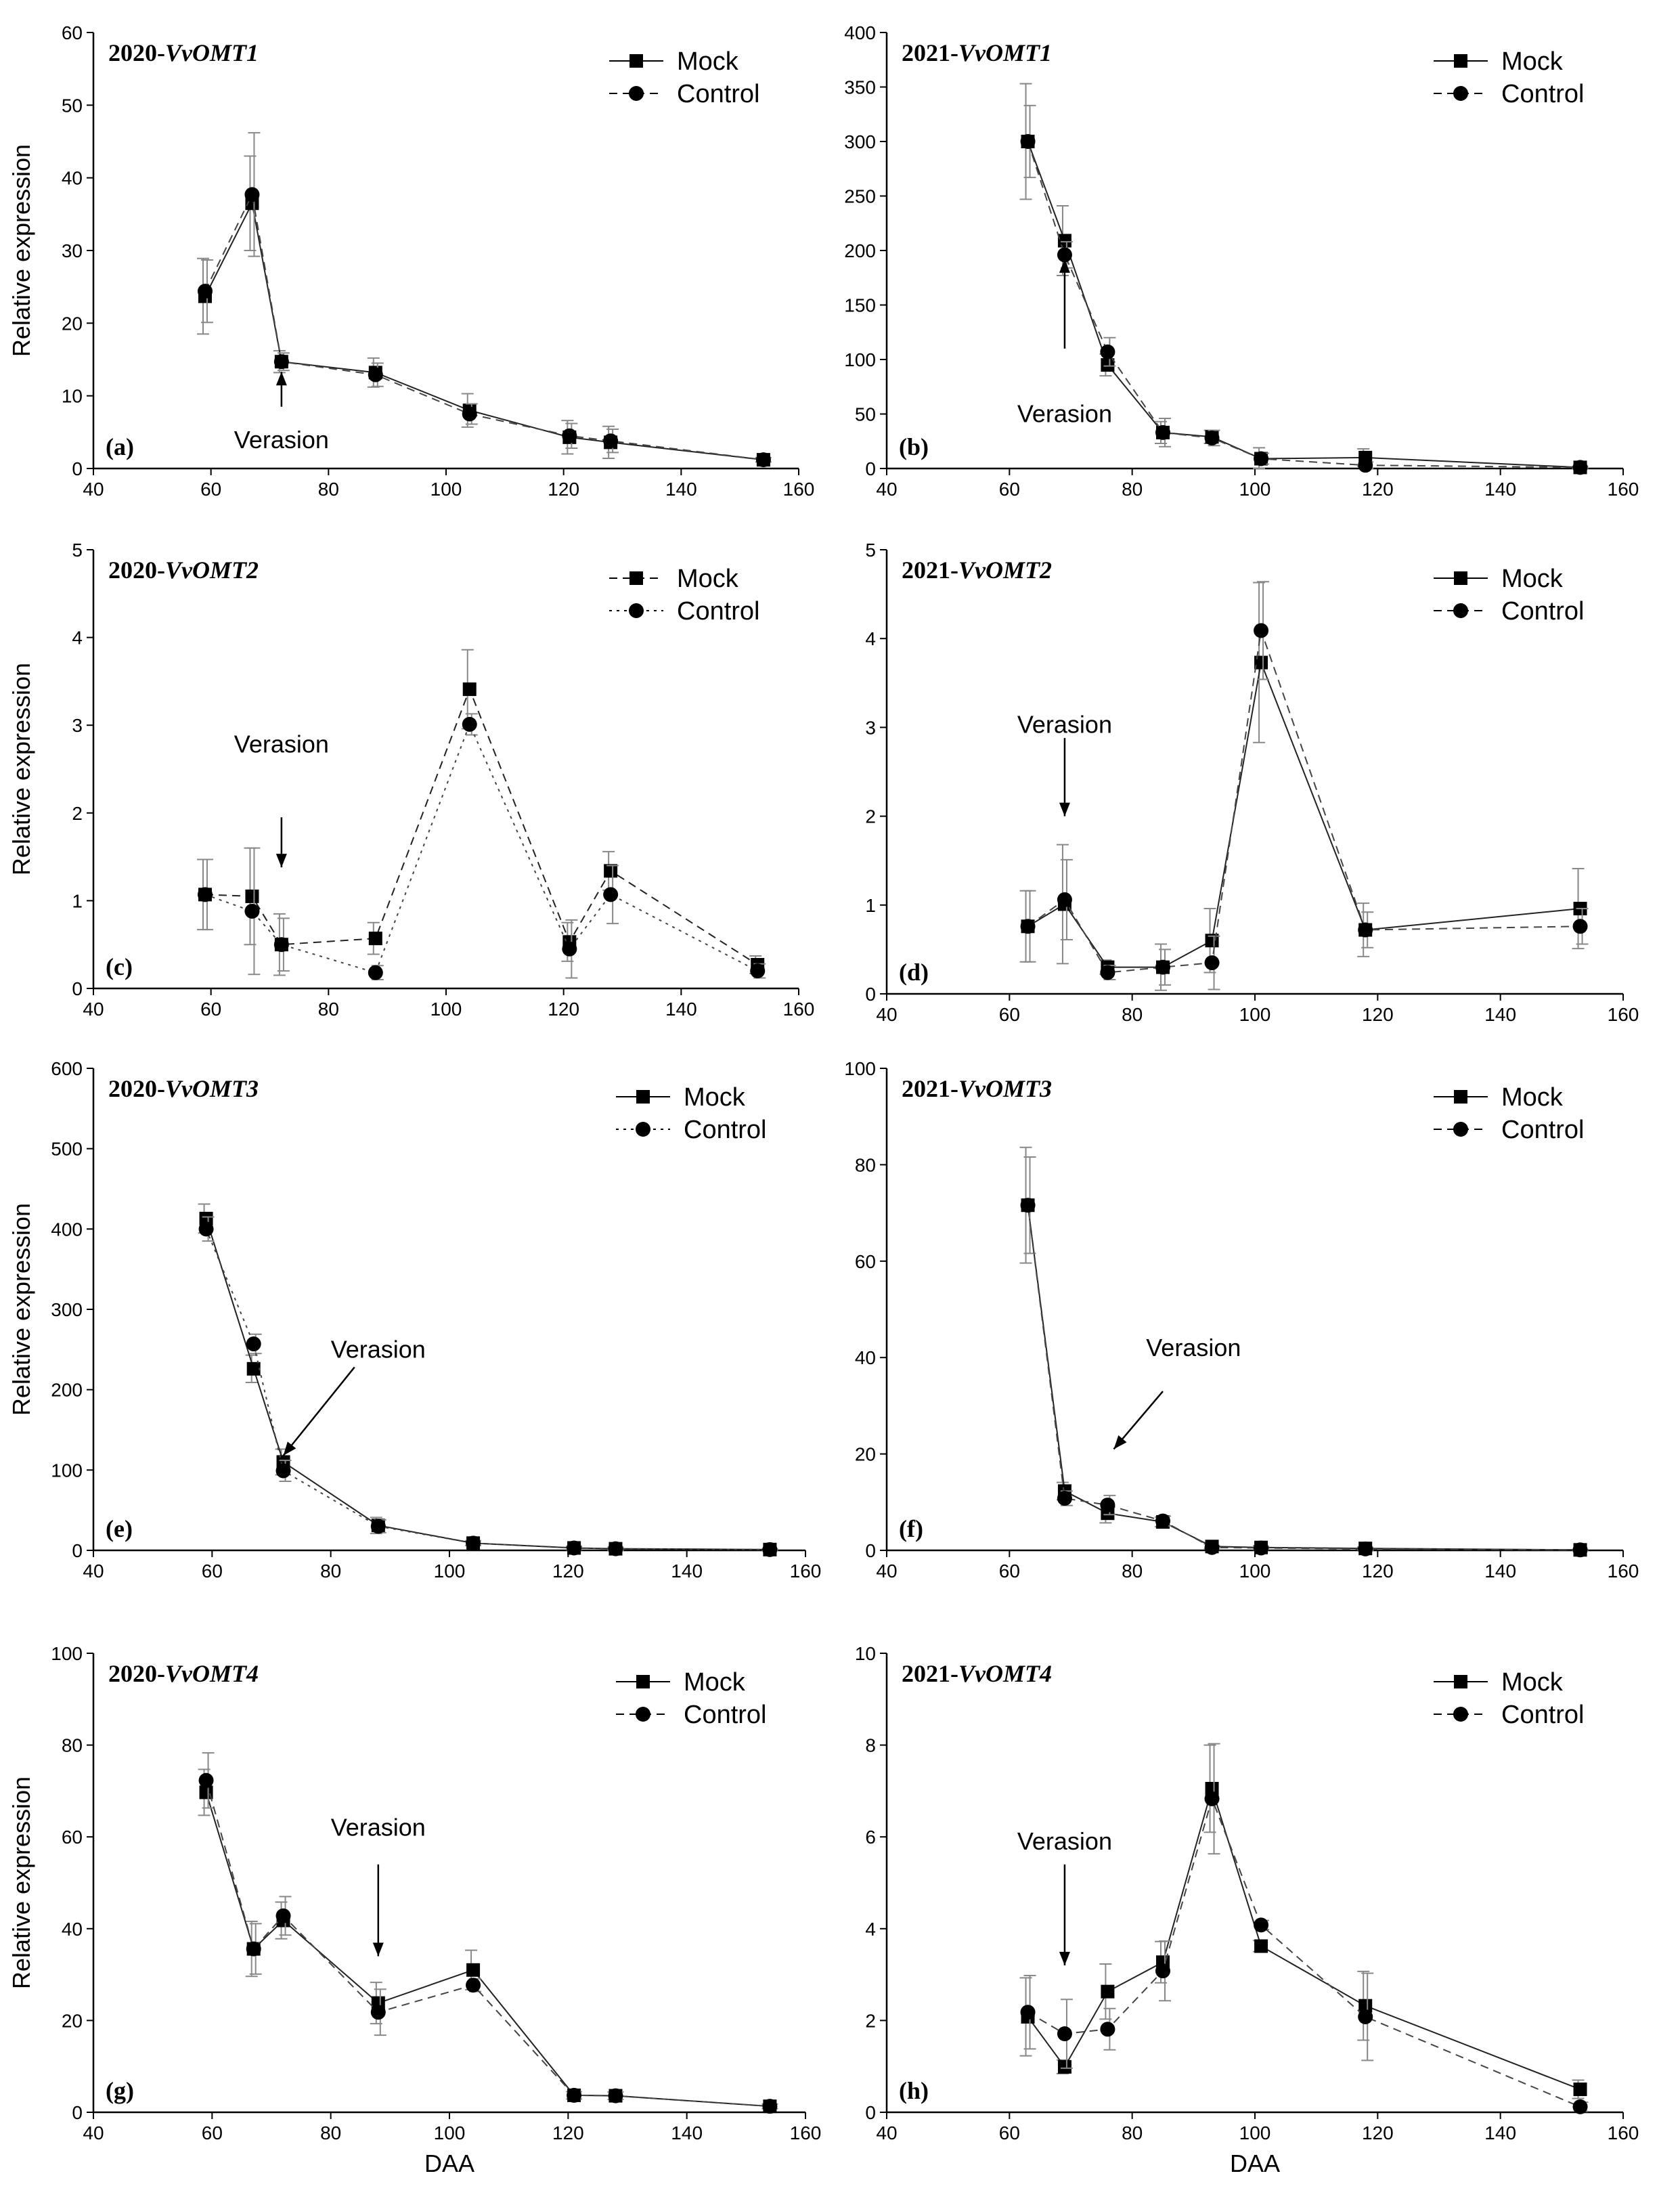 Image resolution: width=1680 pixels, height=2203 pixels. I want to click on panel-title: 2020-VvOMT1, so click(184, 52).